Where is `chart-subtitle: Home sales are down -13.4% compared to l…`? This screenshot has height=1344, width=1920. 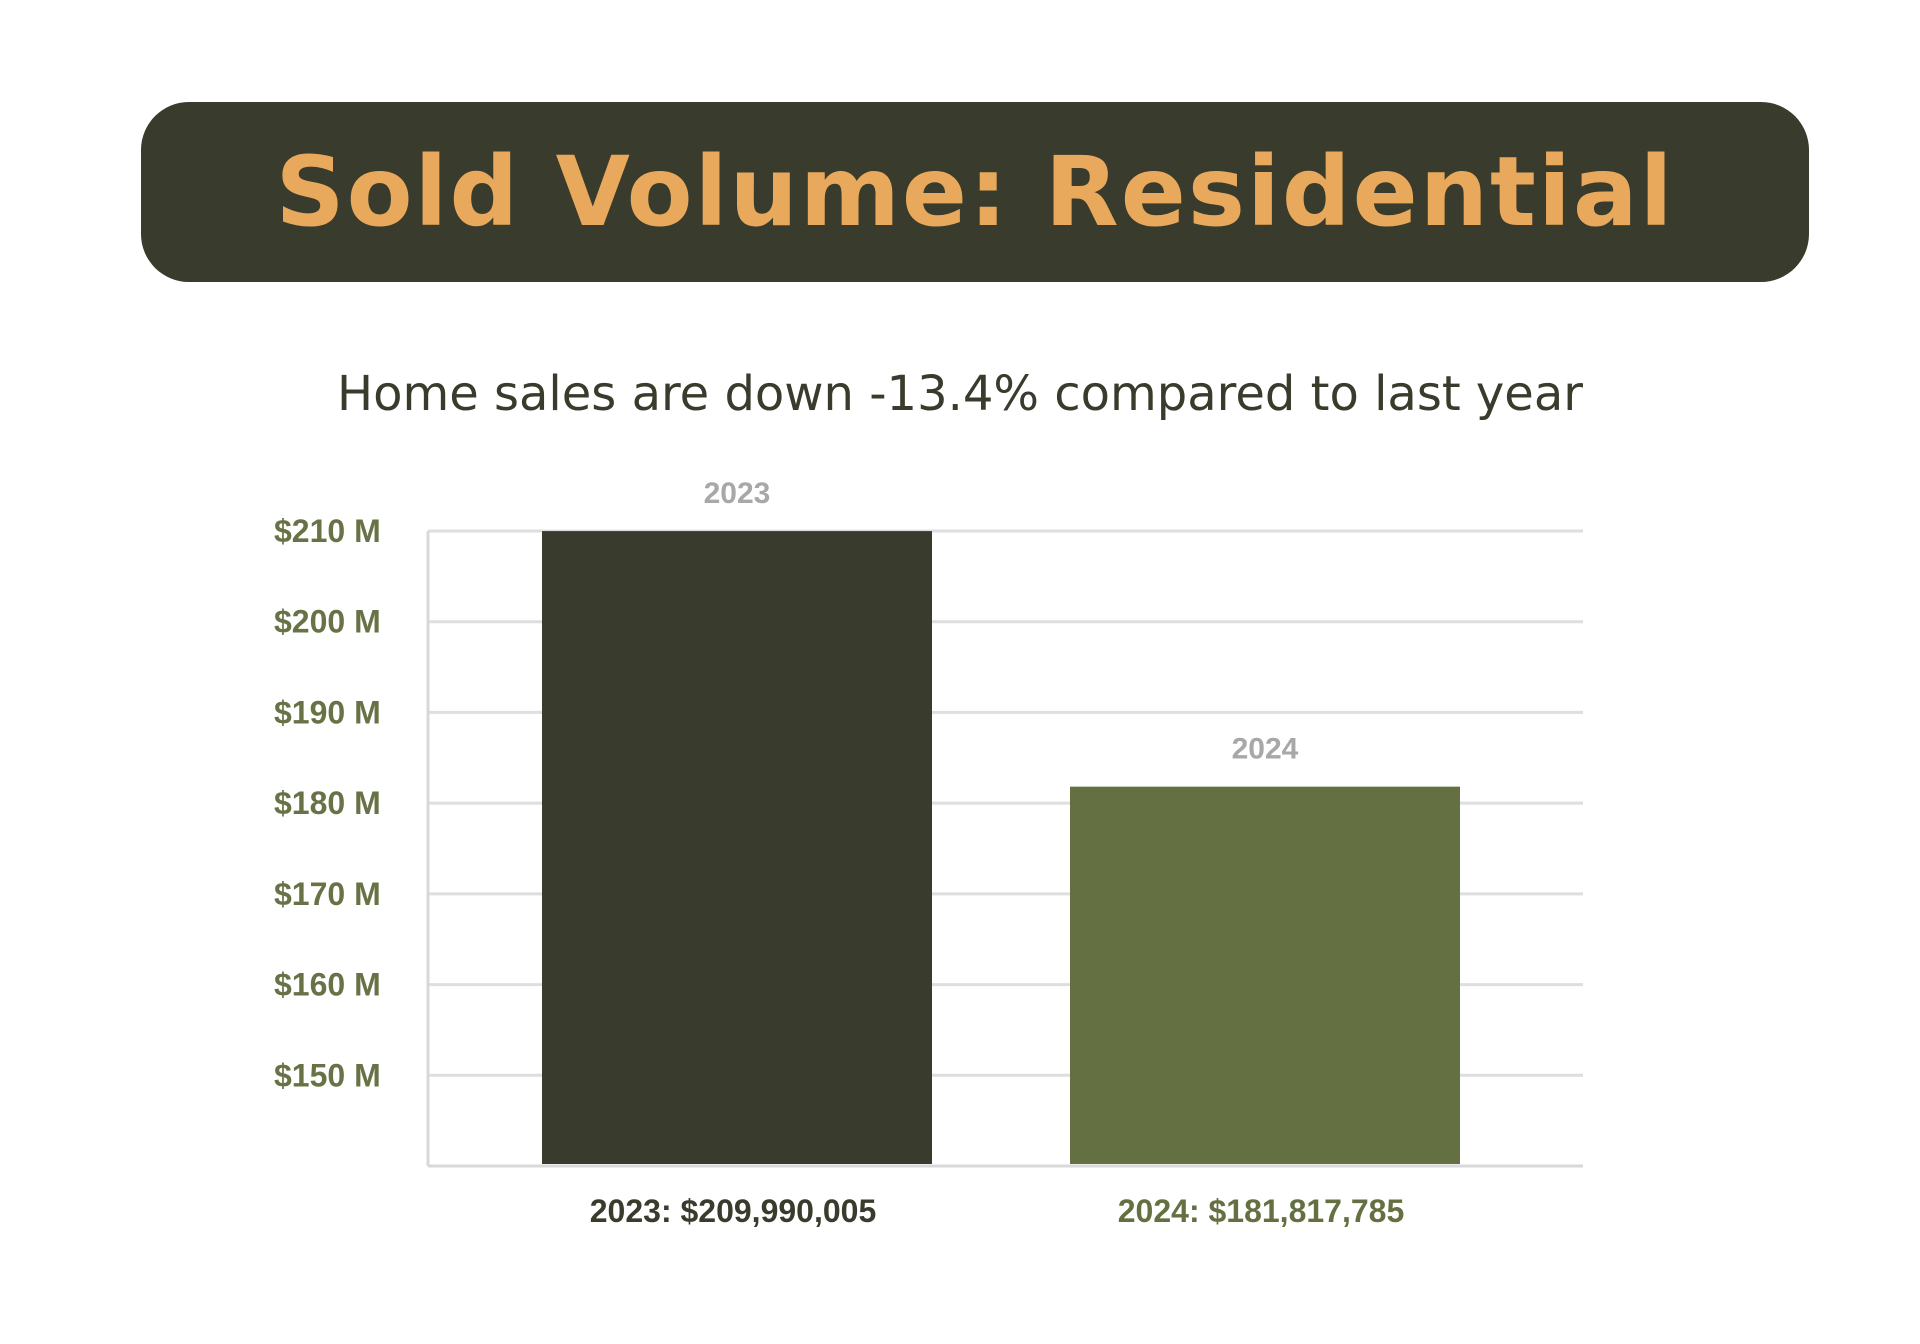
chart-subtitle: Home sales are down -13.4% compared to l… is located at coordinates (960, 394).